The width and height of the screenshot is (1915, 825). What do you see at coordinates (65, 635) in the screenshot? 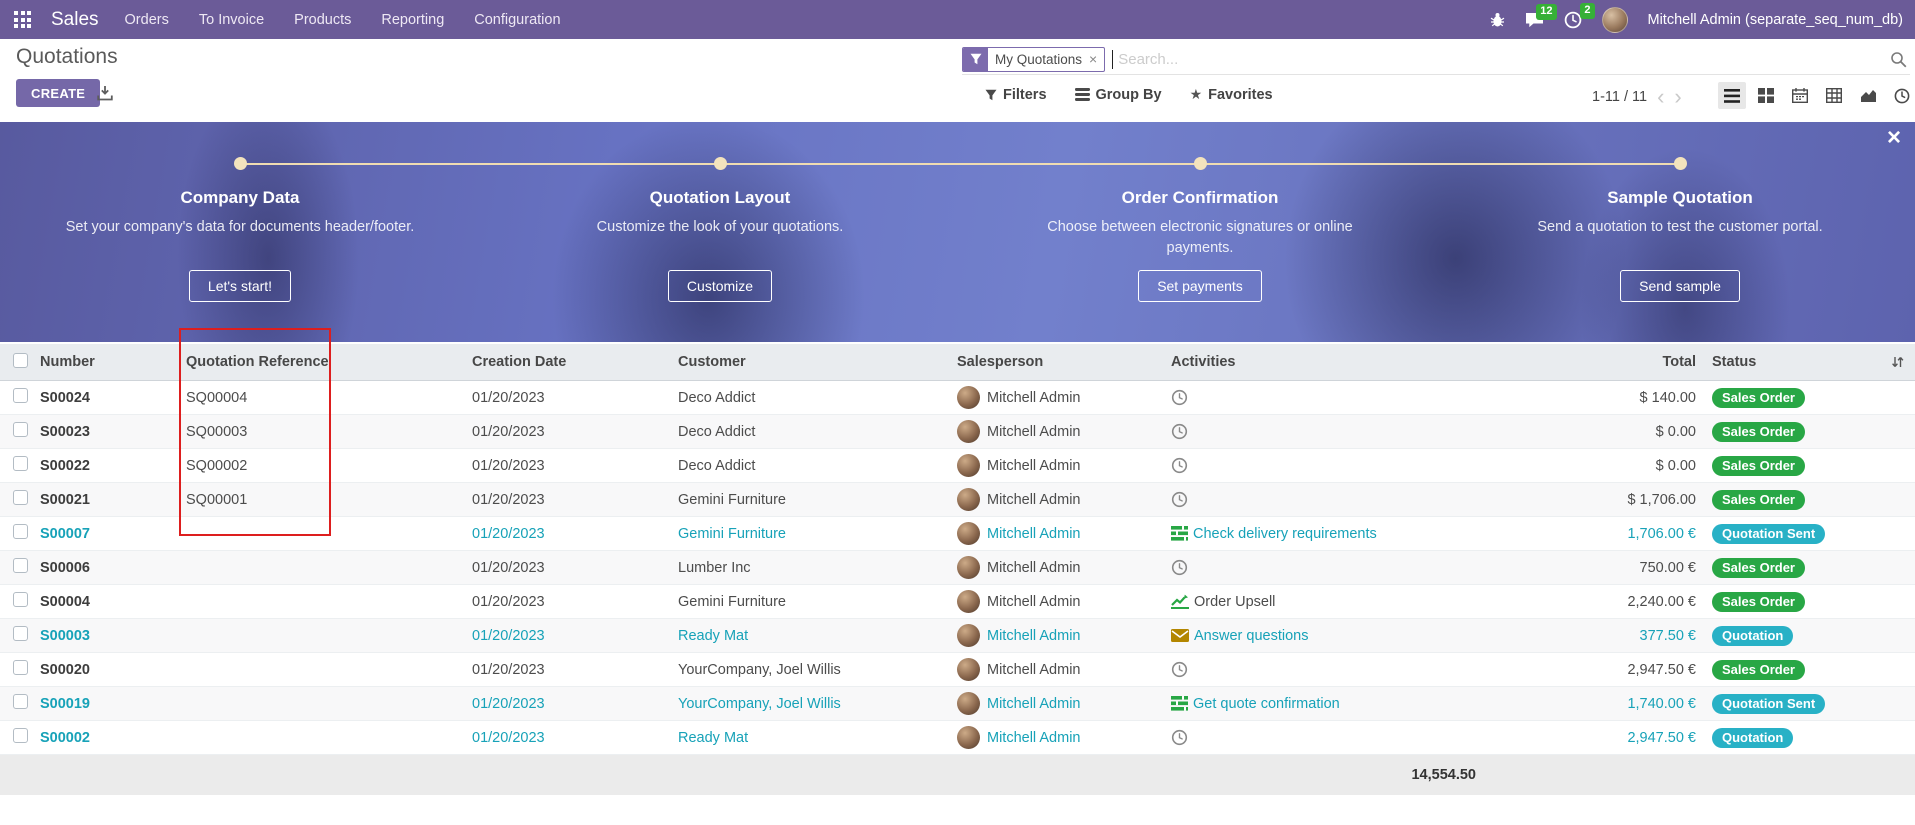
I see `quotation-number: S00003` at bounding box center [65, 635].